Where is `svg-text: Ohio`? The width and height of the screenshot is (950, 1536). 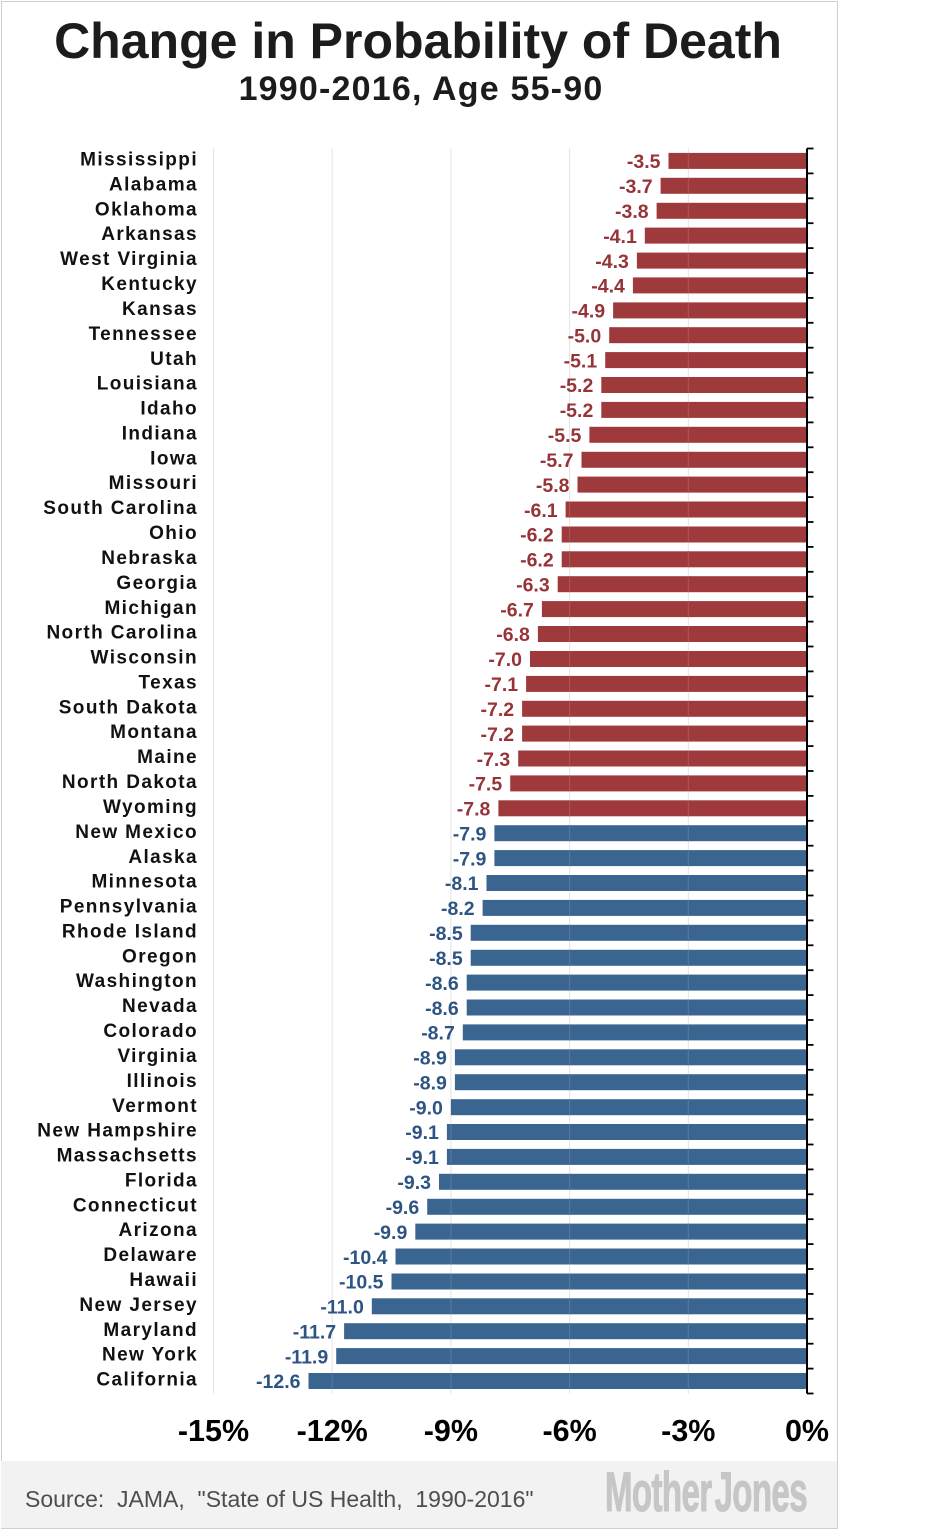 svg-text: Ohio is located at coordinates (173, 533).